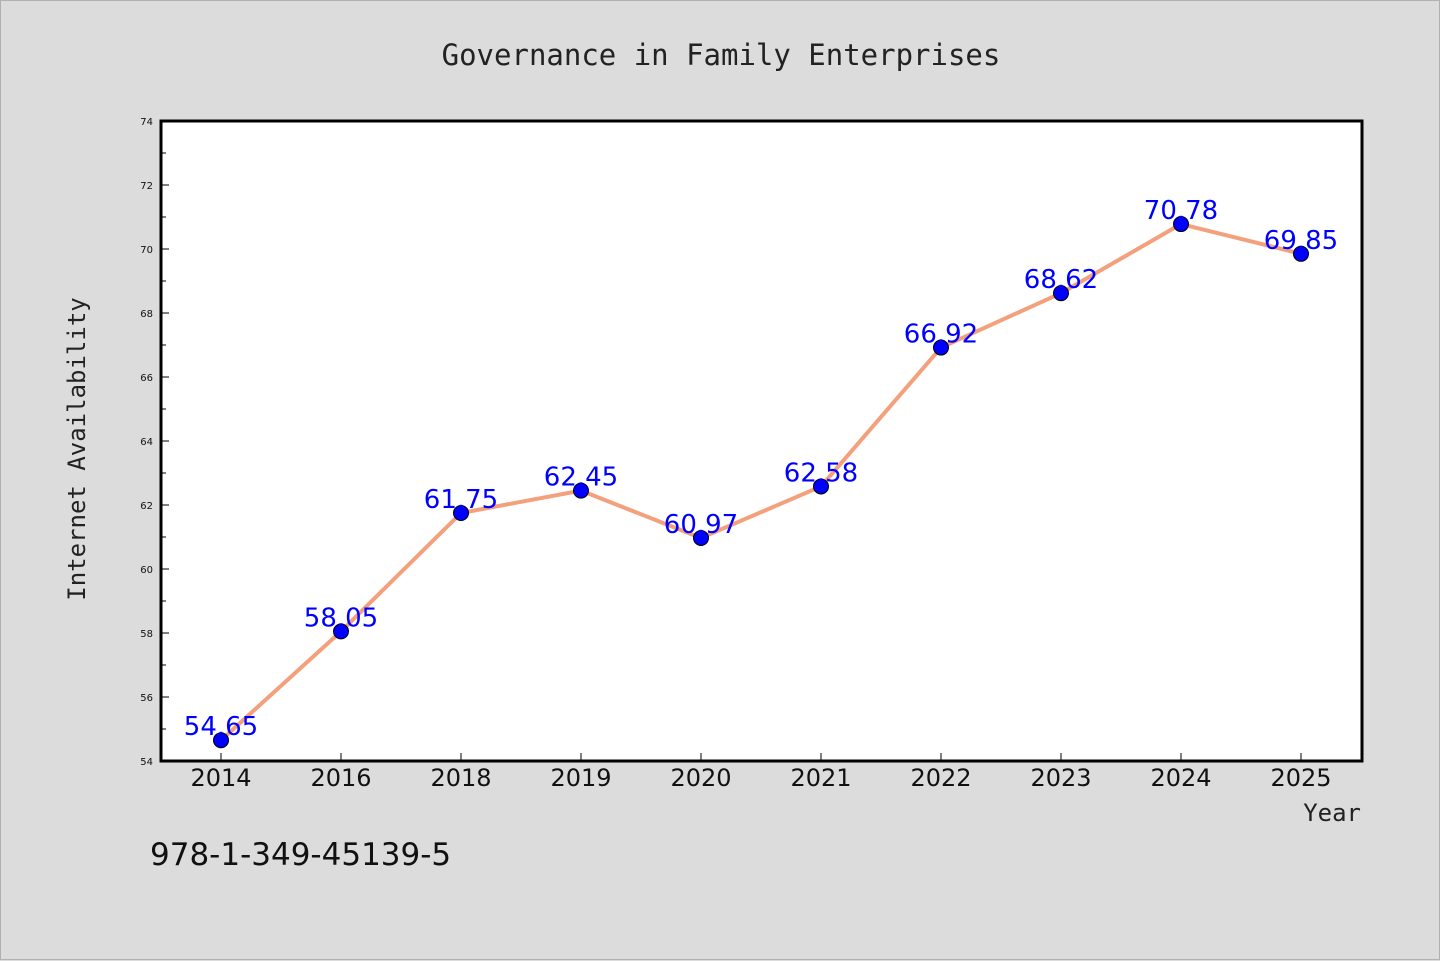  Describe the element at coordinates (1061, 280) in the screenshot. I see `data-label: 68.62` at that location.